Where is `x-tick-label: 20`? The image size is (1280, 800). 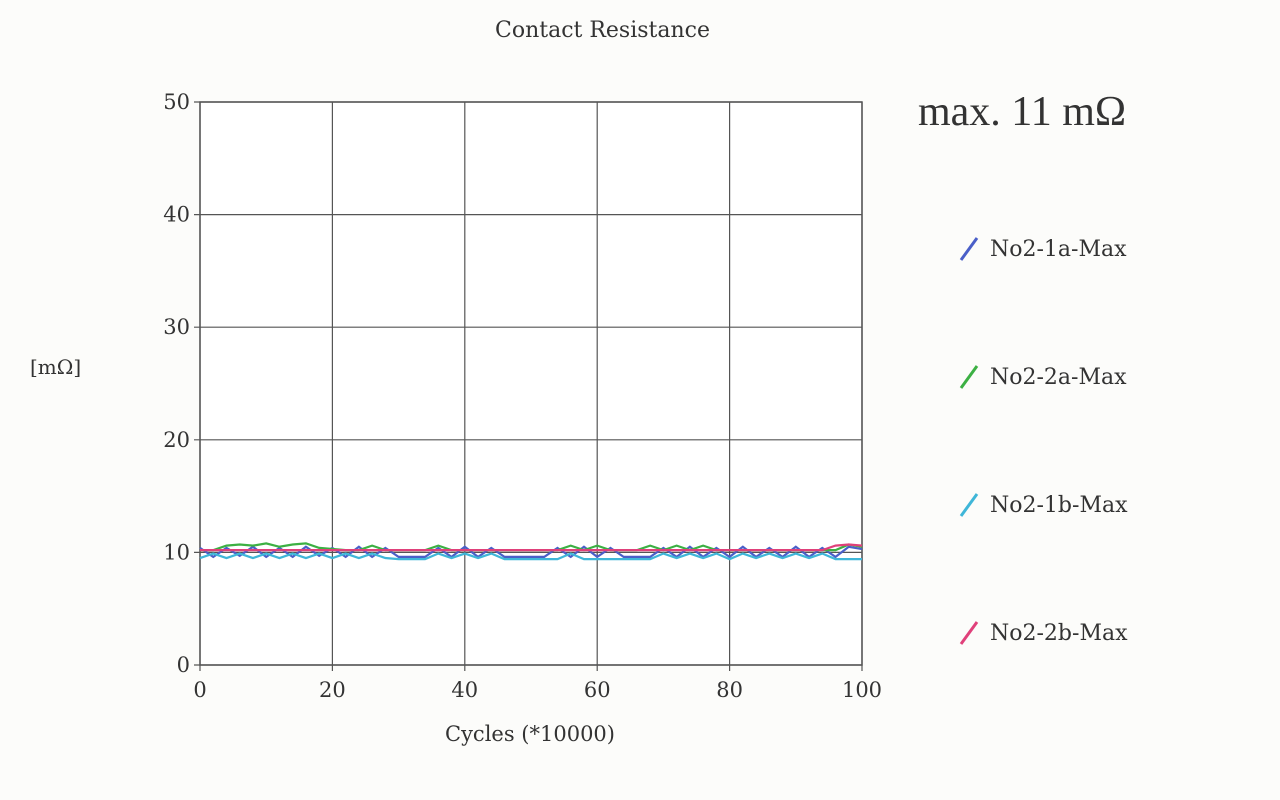 x-tick-label: 20 is located at coordinates (332, 690).